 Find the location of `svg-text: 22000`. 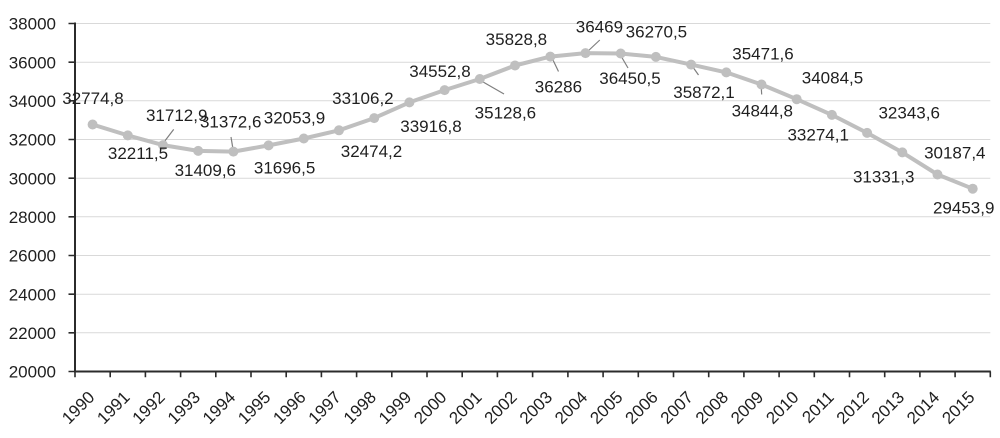

svg-text: 22000 is located at coordinates (32, 333).